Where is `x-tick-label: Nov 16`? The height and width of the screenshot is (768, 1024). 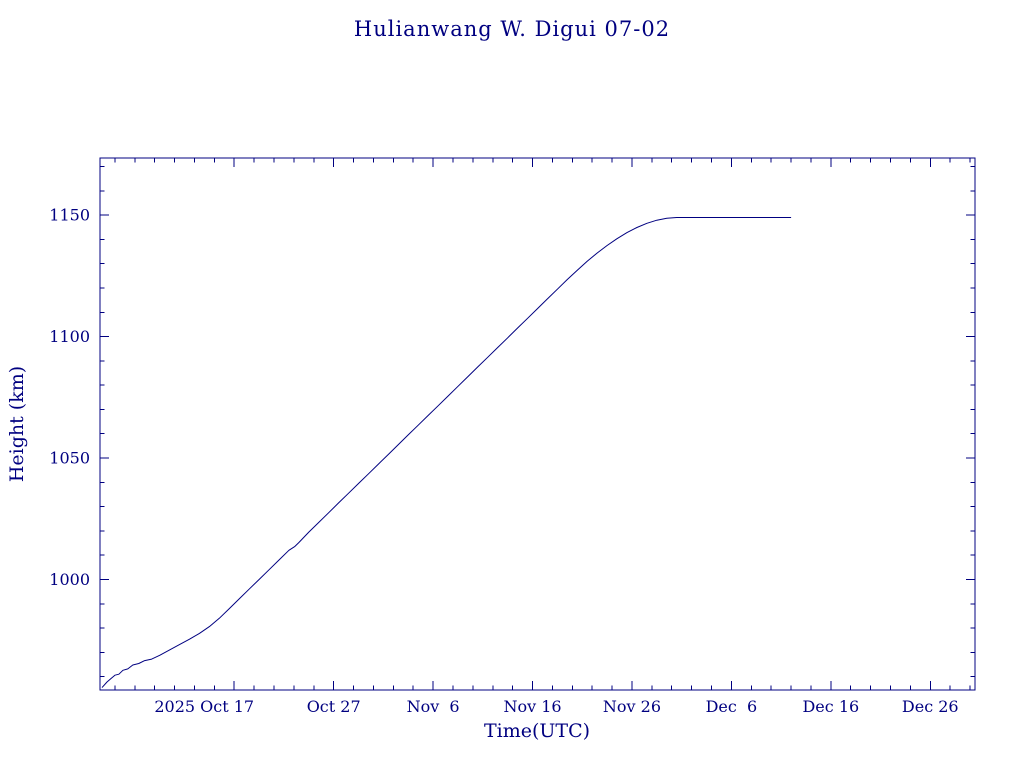 x-tick-label: Nov 16 is located at coordinates (532, 706).